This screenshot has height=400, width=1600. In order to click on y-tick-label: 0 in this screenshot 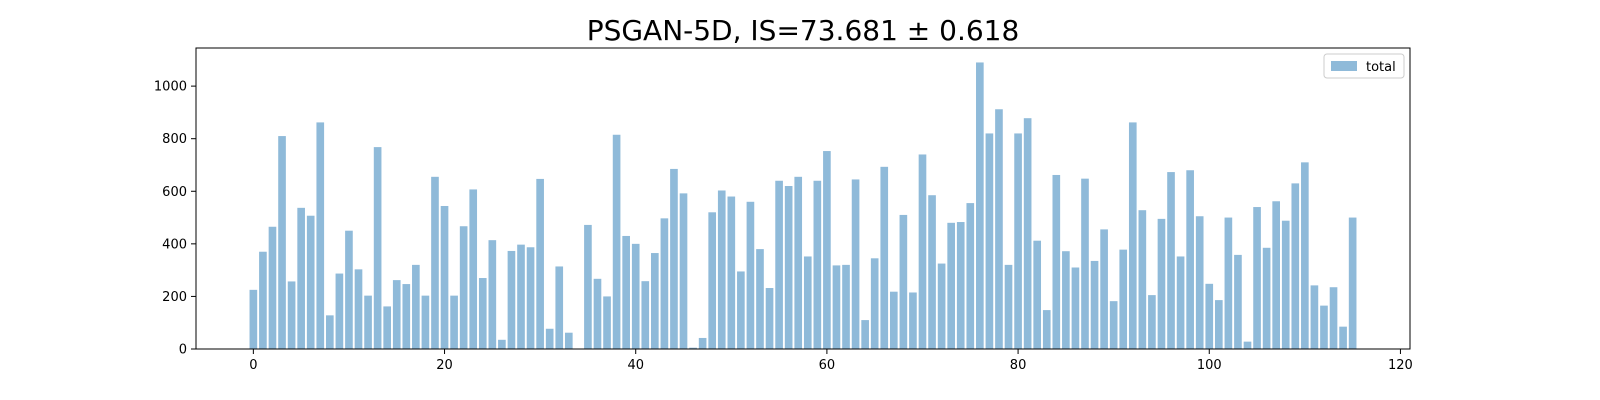, I will do `click(183, 350)`.